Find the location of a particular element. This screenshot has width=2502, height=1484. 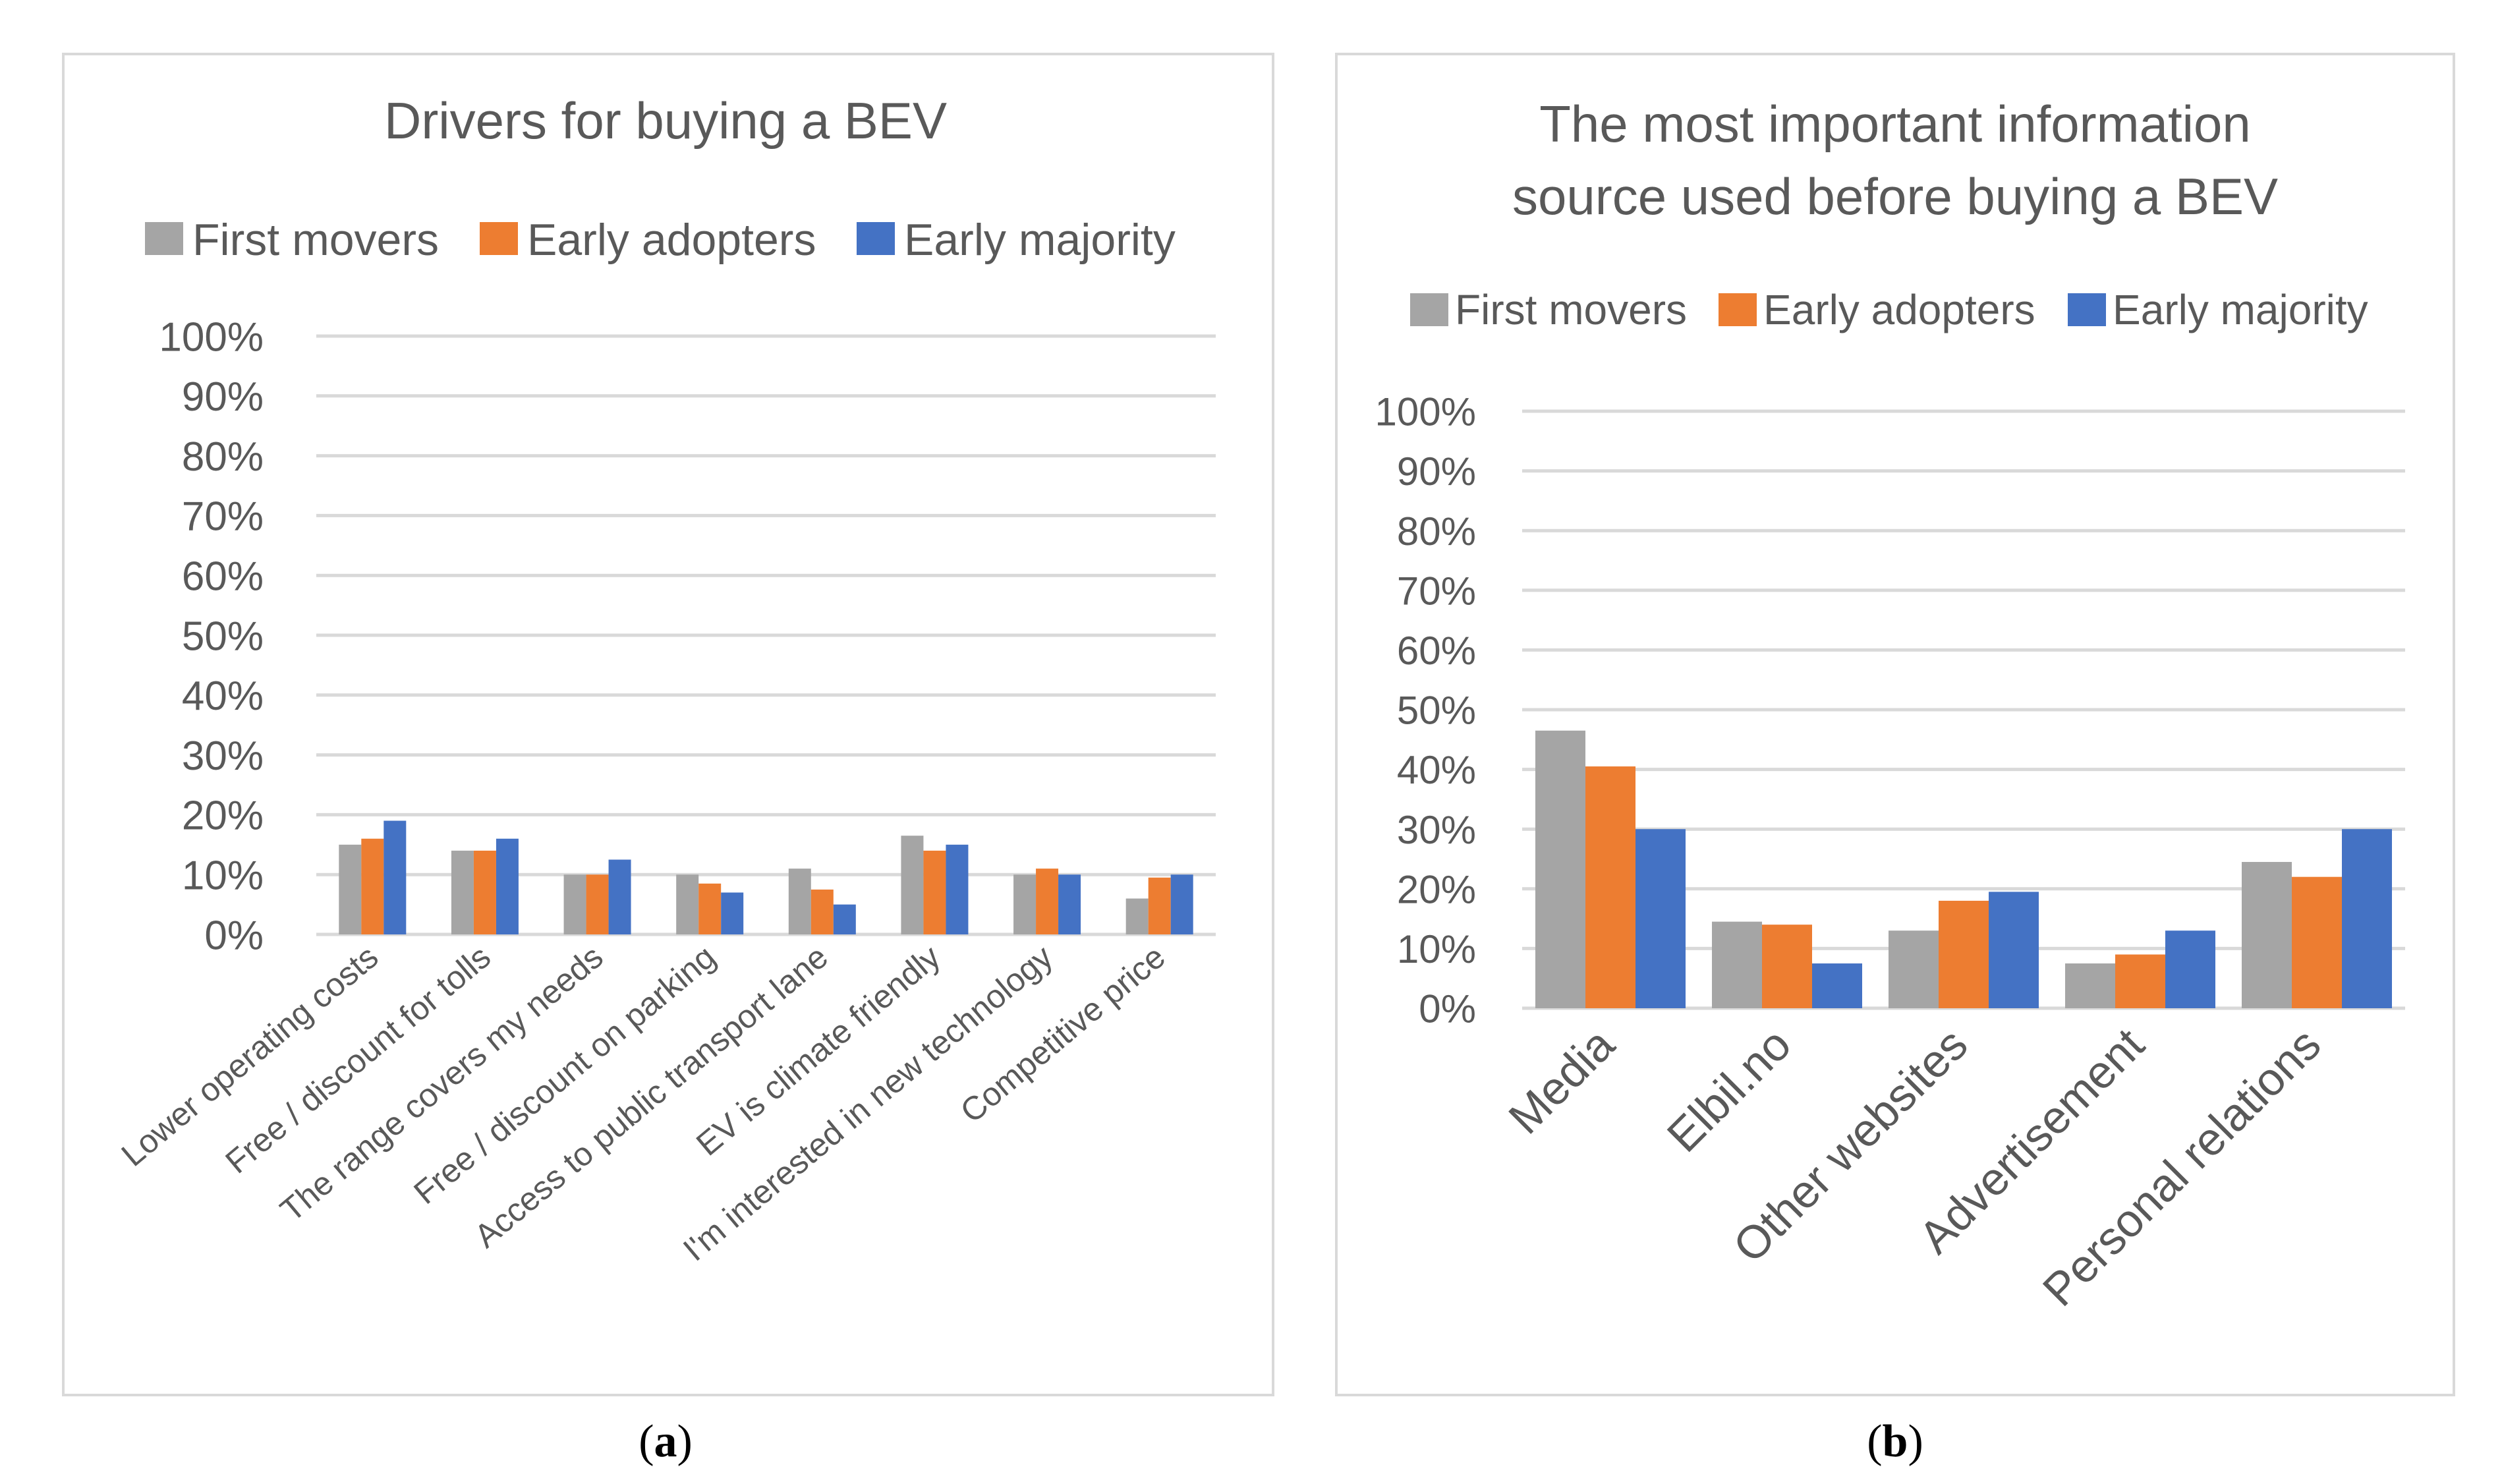

chart-a-y-tick-label: 50% is located at coordinates (223, 636).